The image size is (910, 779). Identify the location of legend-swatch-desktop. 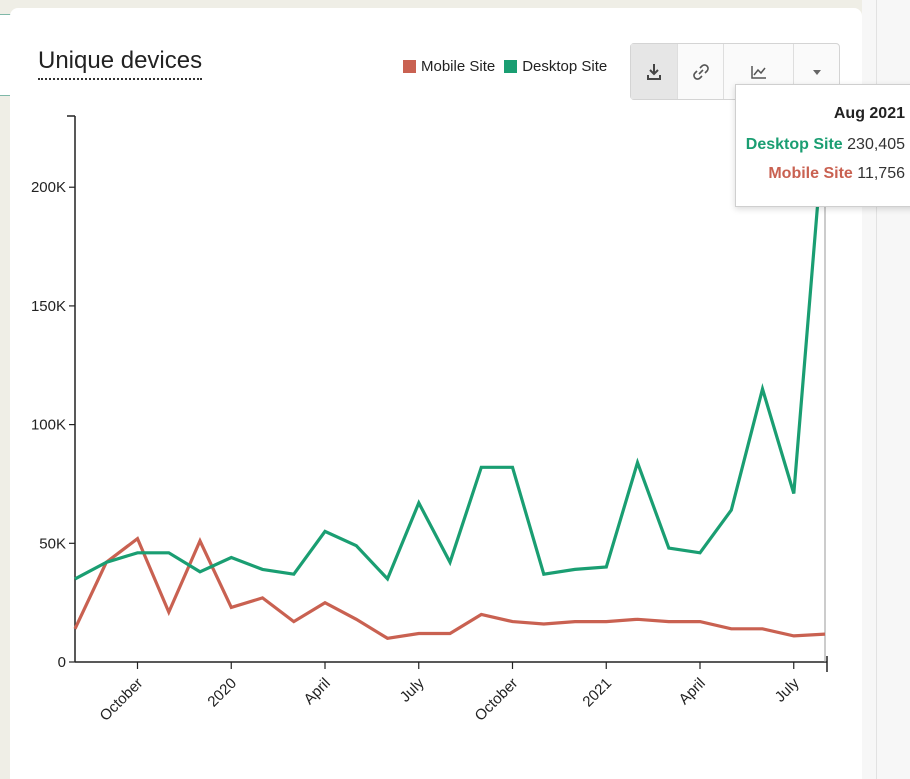
(511, 66).